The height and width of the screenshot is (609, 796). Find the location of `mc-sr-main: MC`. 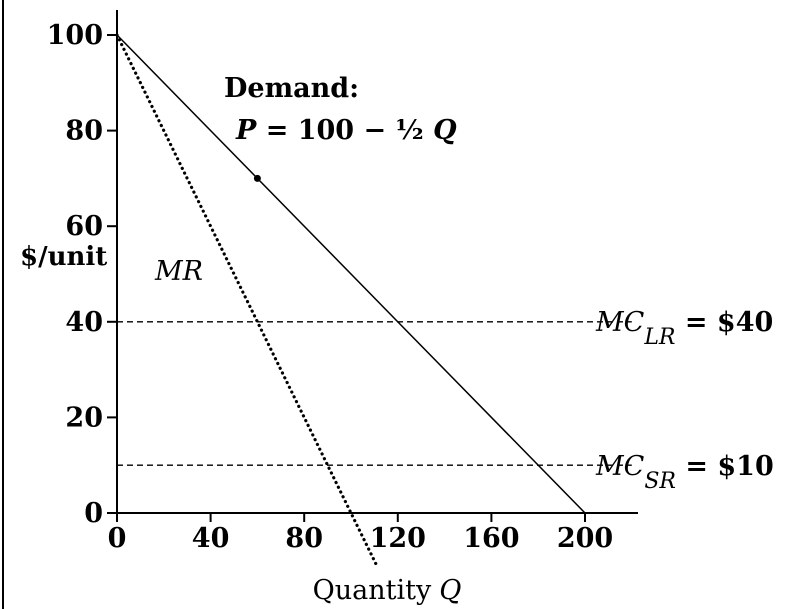

mc-sr-main: MC is located at coordinates (620, 466).